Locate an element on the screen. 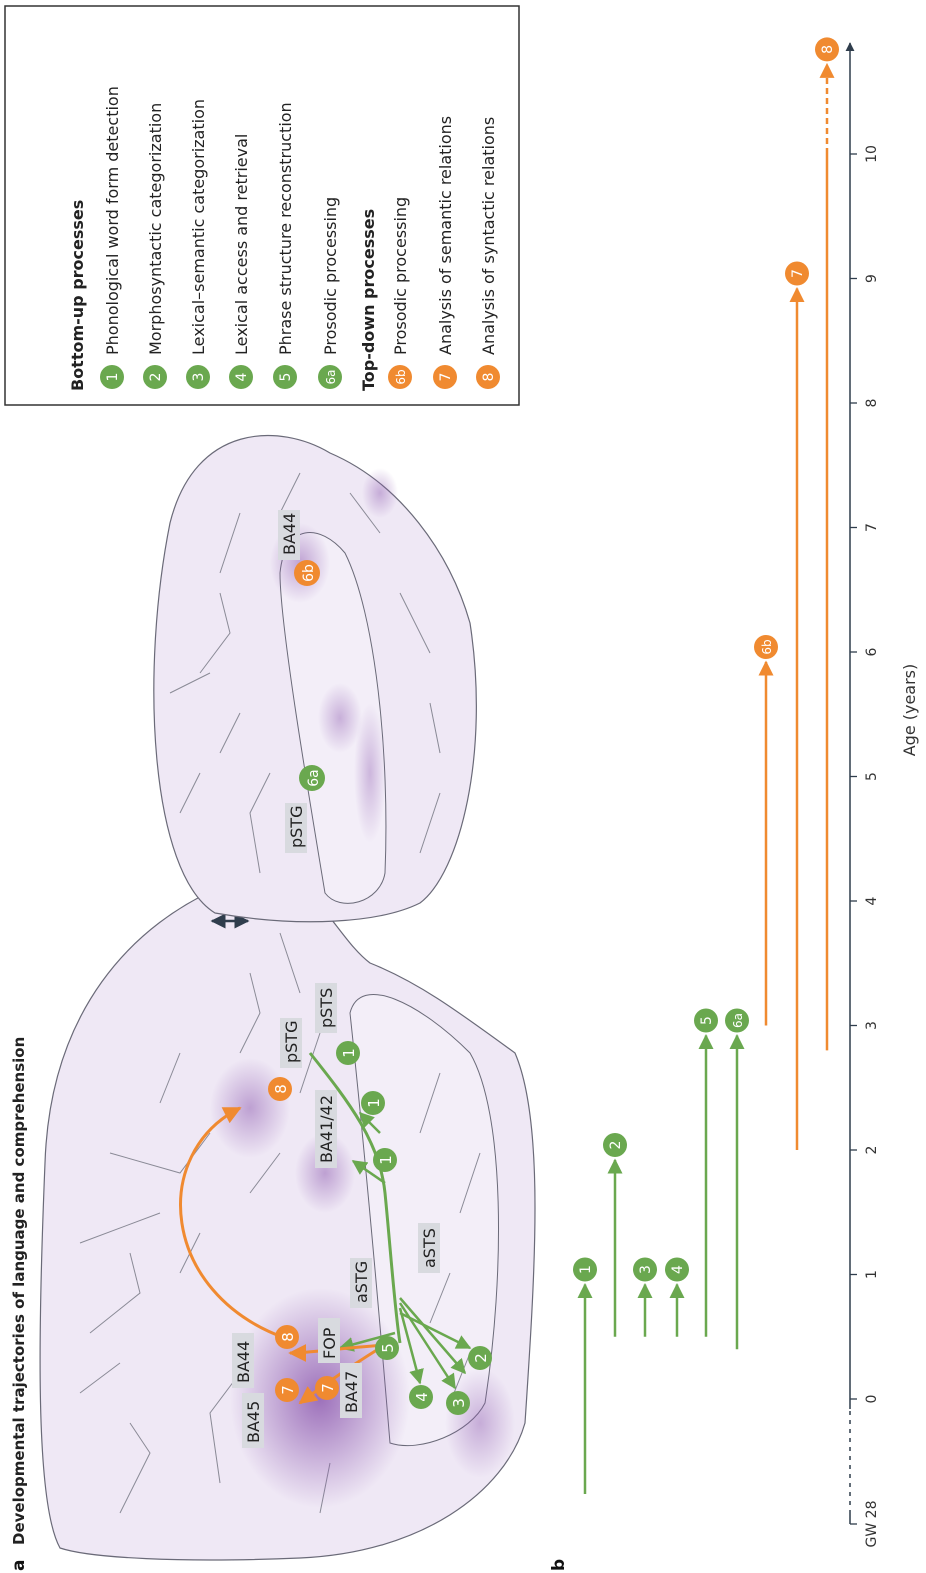 Image resolution: width=926 pixels, height=1573 pixels. marker-5-text: 5 is located at coordinates (388, 1348).